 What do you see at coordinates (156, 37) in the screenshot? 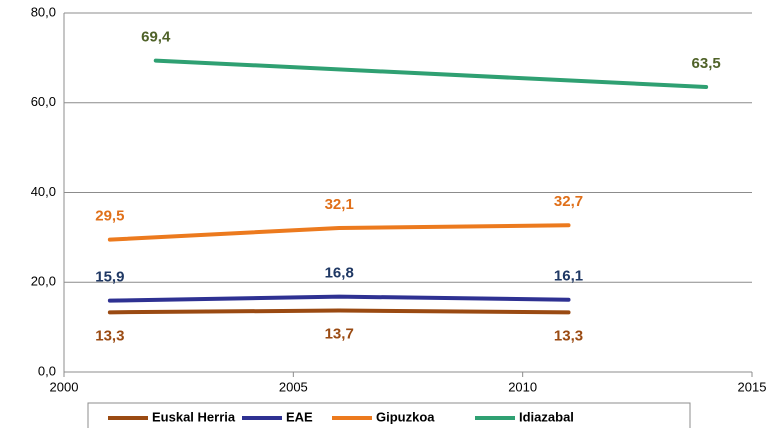
I see `data-label: 69,4` at bounding box center [156, 37].